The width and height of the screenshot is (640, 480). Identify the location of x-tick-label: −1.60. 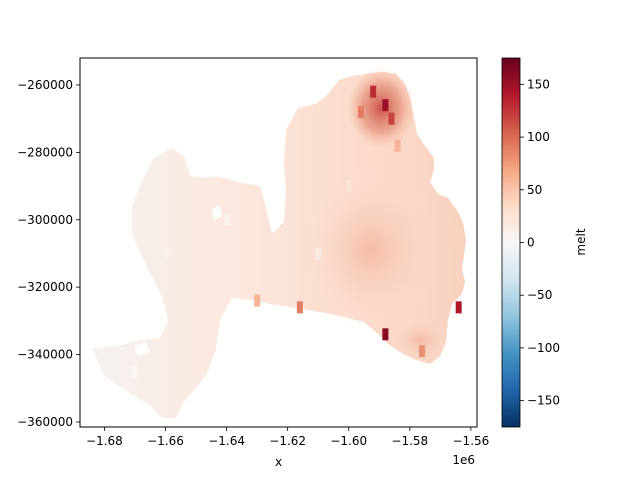
(348, 441).